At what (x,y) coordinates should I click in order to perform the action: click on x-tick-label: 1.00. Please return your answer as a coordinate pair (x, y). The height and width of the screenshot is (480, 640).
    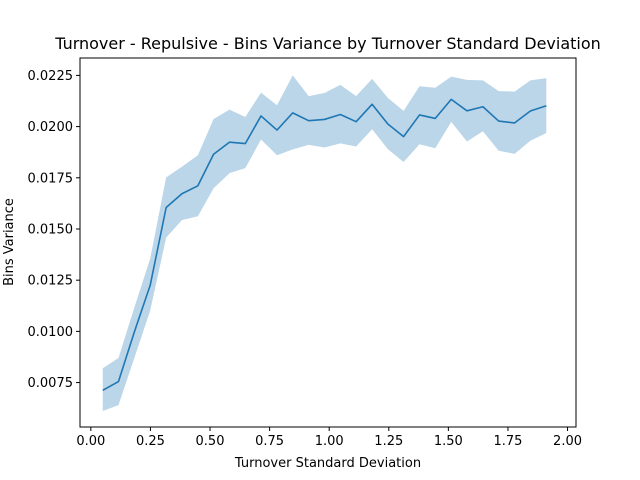
    Looking at the image, I should click on (329, 441).